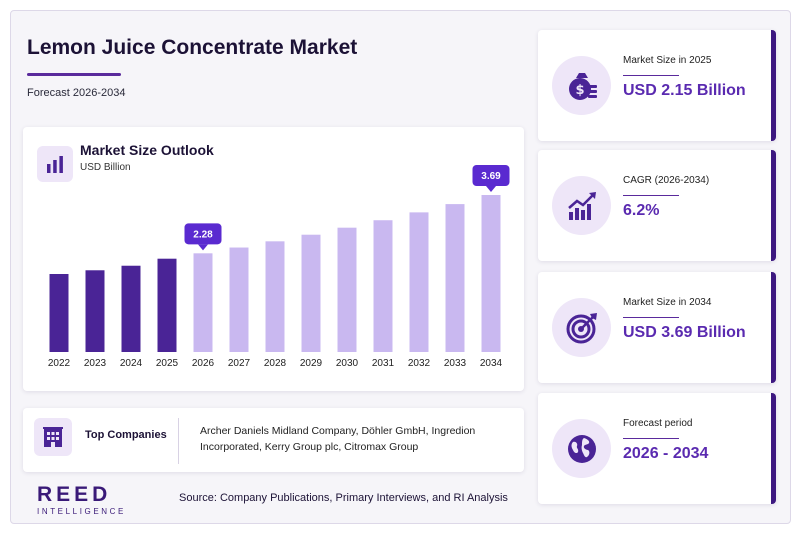  Describe the element at coordinates (658, 423) in the screenshot. I see `kpi-label: Forecast period` at that location.